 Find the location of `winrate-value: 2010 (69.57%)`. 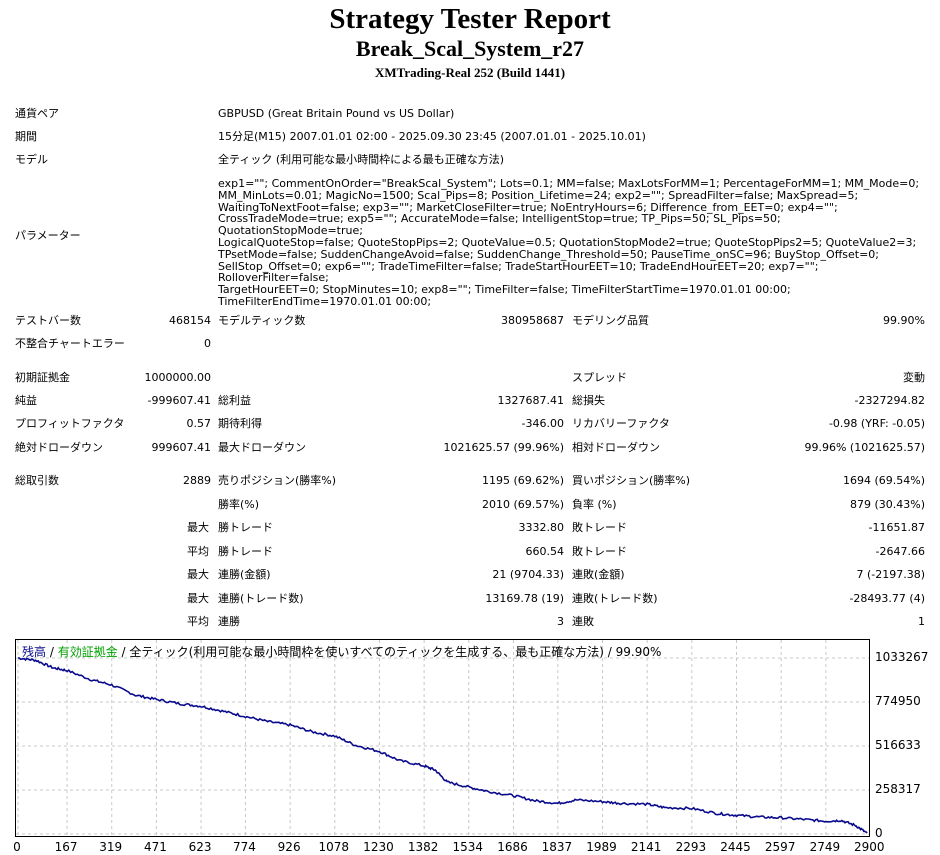

winrate-value: 2010 (69.57%) is located at coordinates (522, 504).